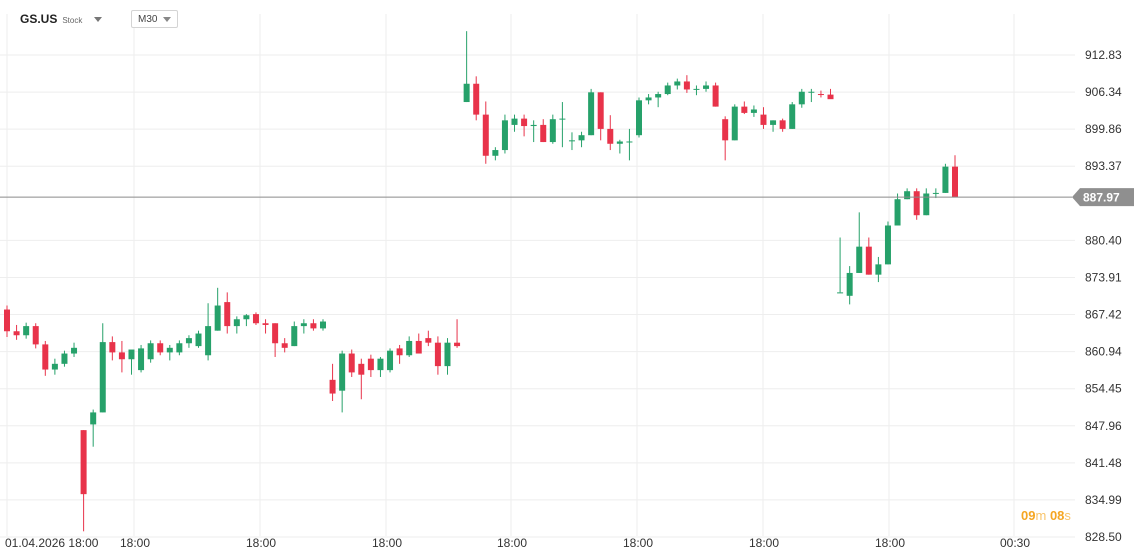 This screenshot has width=1144, height=560. What do you see at coordinates (1057, 515) in the screenshot?
I see `timer-seconds: 08` at bounding box center [1057, 515].